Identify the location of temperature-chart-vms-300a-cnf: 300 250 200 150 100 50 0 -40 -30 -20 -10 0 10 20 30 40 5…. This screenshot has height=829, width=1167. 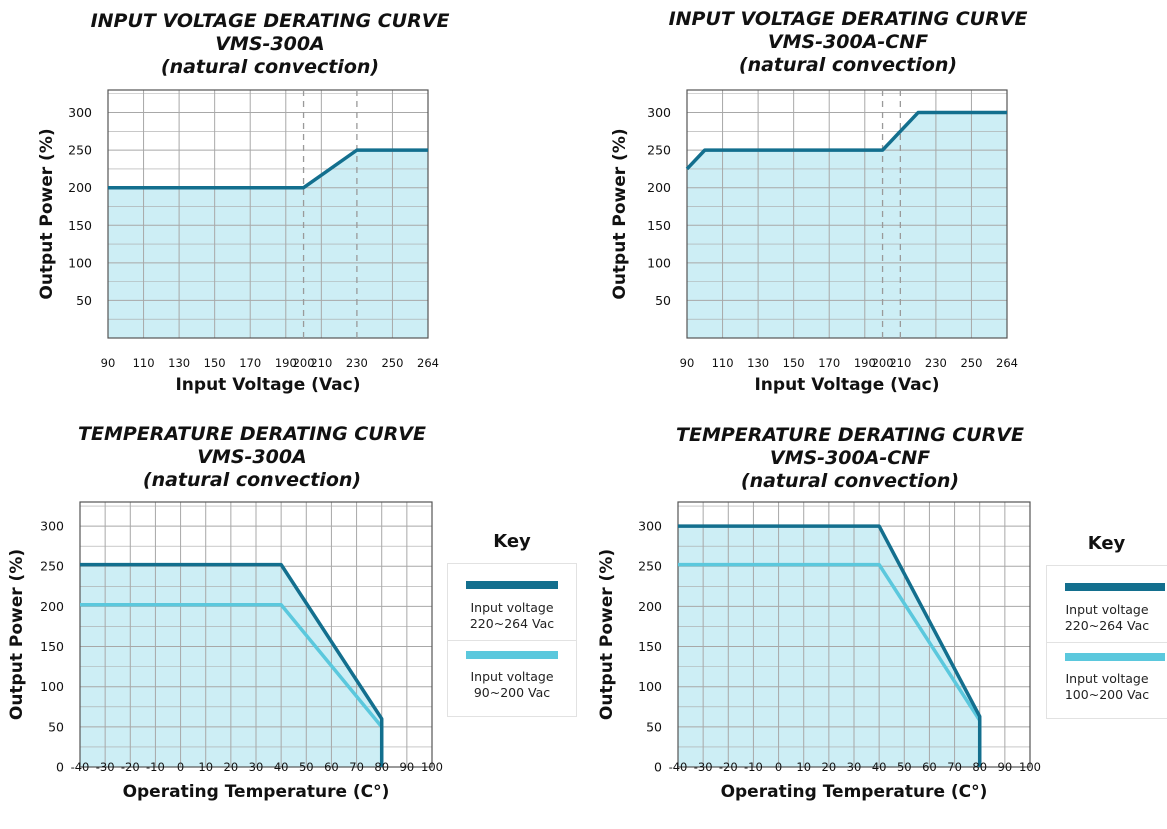
(819, 651).